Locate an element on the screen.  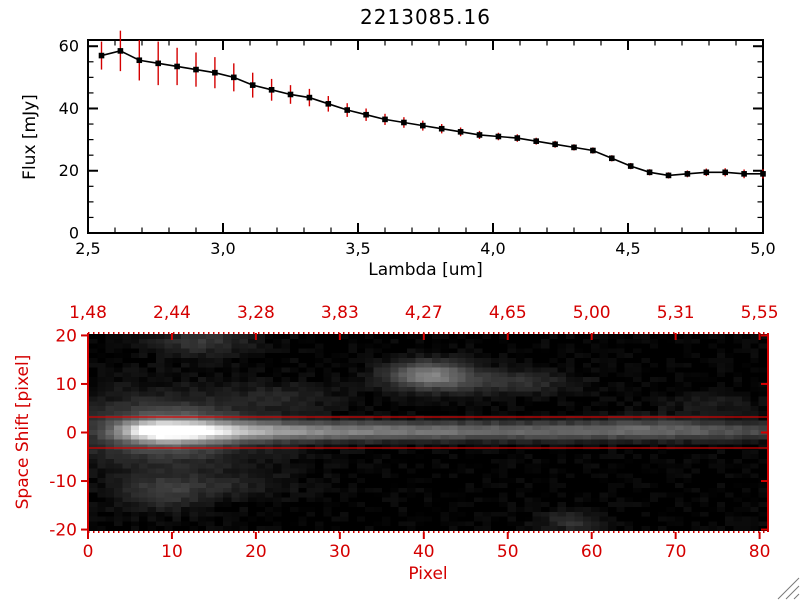
svg-text: 50 is located at coordinates (508, 552).